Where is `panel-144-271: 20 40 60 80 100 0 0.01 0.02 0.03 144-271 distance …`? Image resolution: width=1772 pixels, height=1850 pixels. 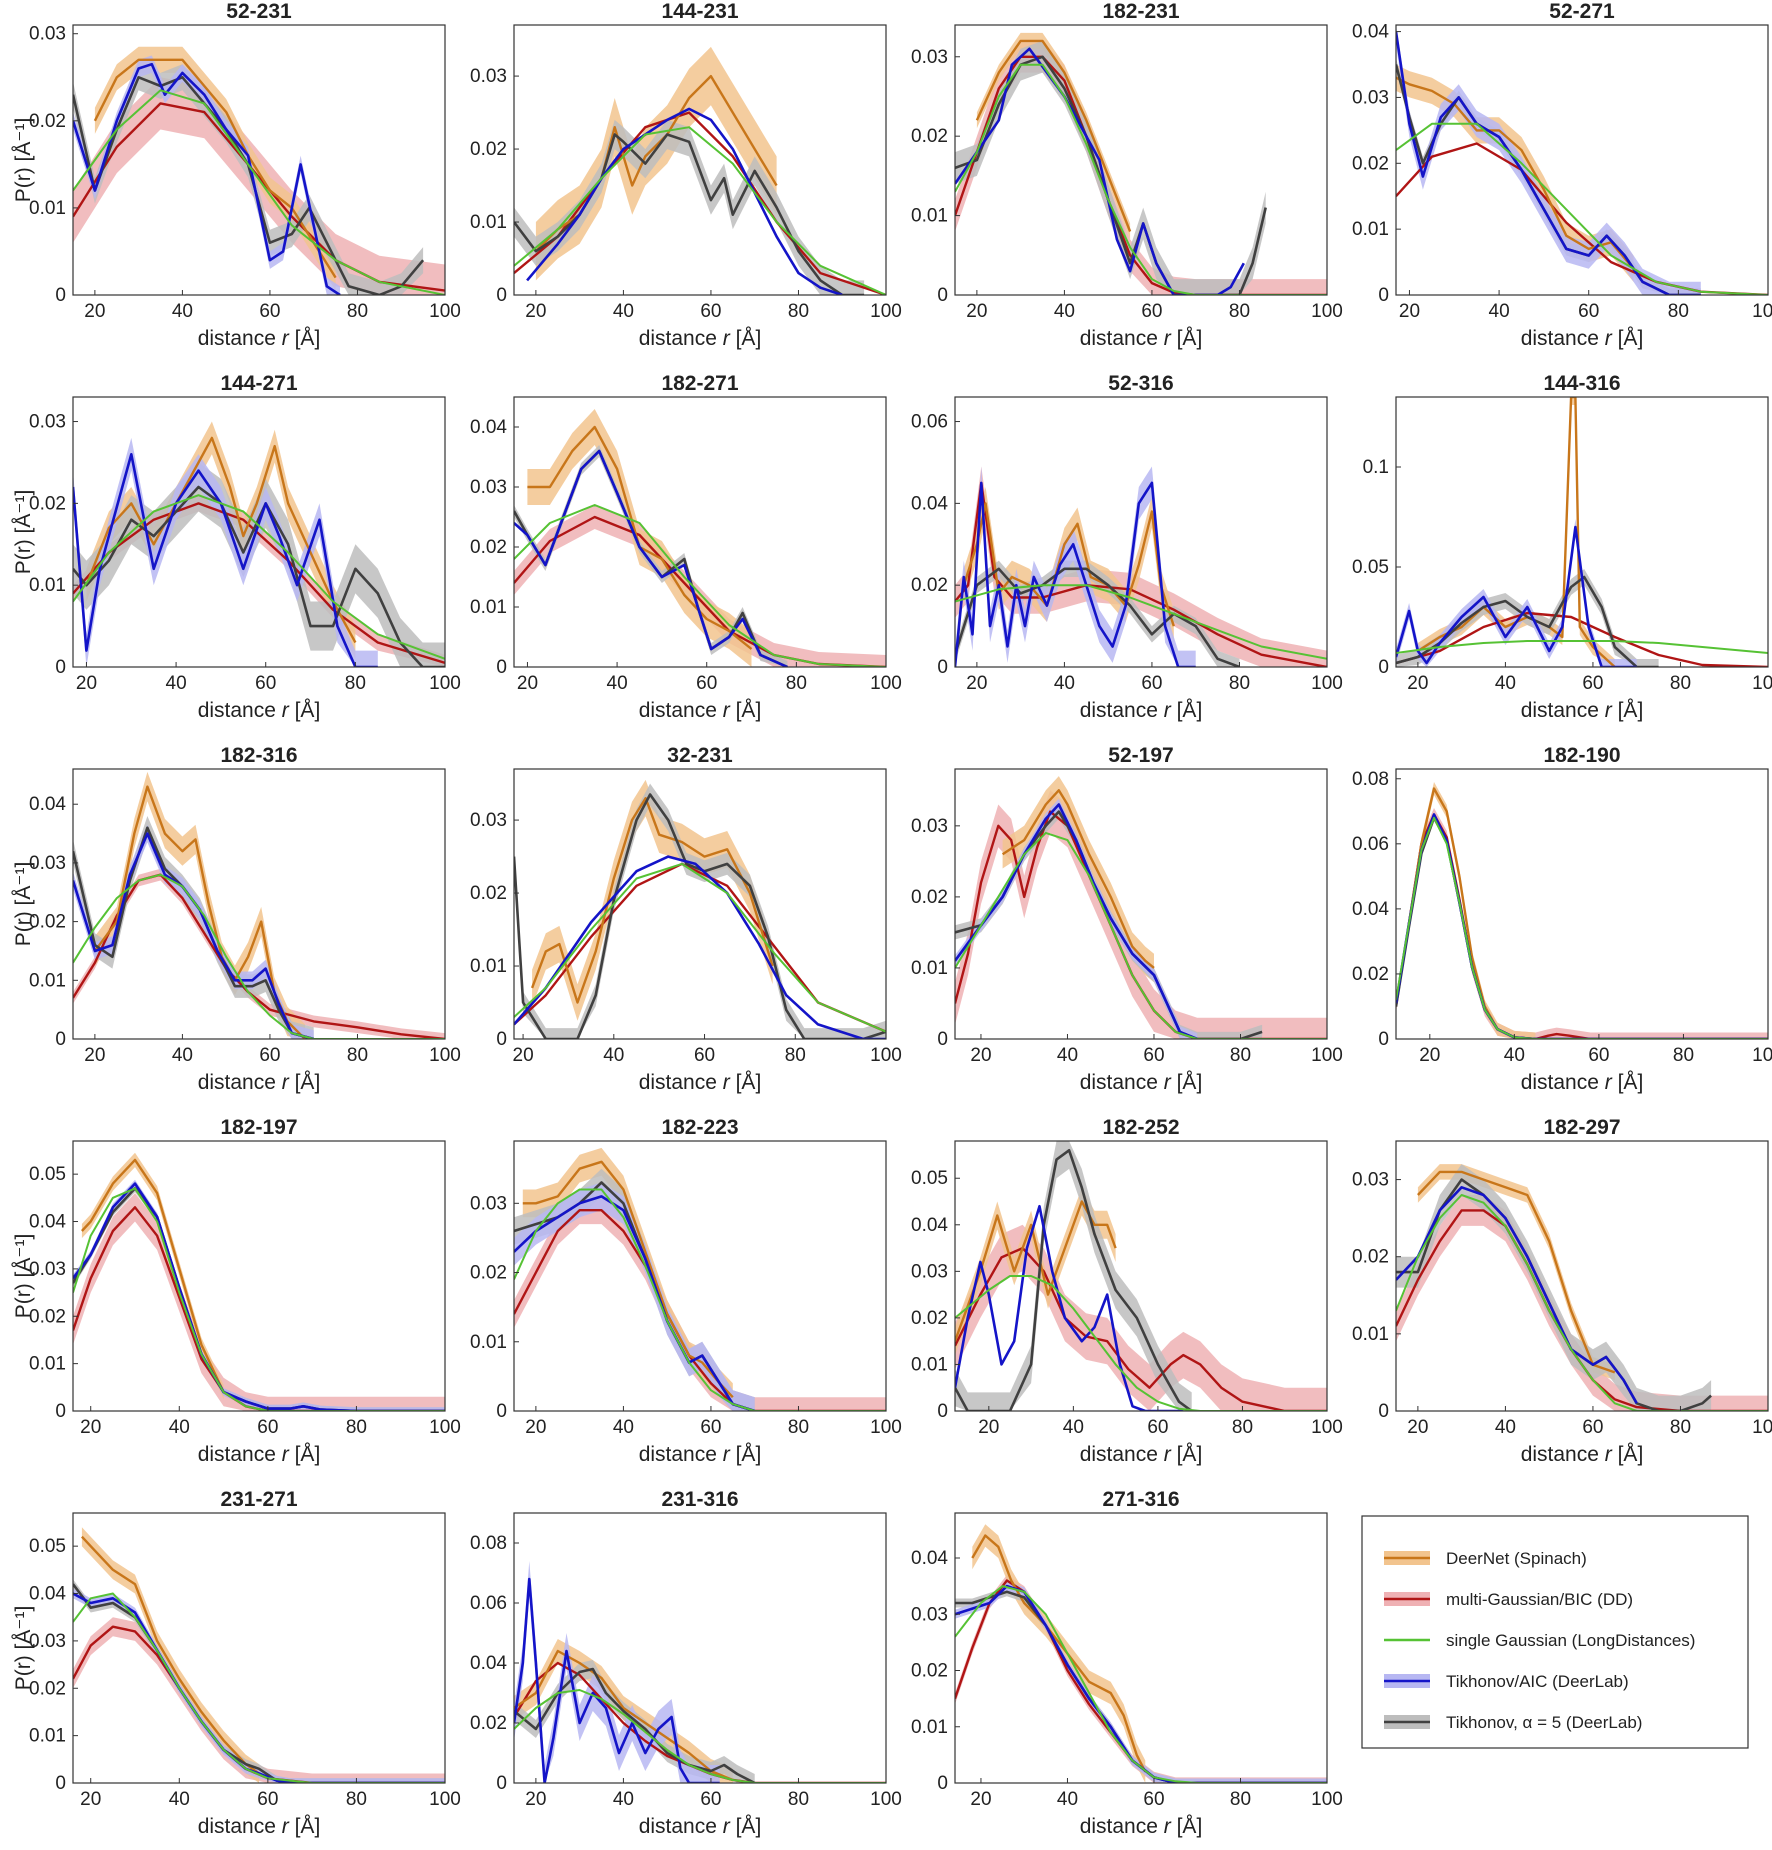 panel-144-271: 20 40 60 80 100 0 0.01 0.02 0.03 144-271 distance … is located at coordinates (236, 547).